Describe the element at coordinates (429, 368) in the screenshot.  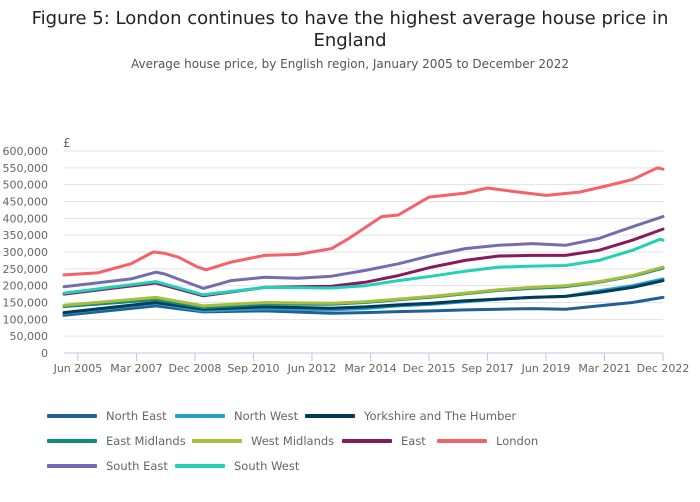
I see `x-tick-label: Dec 2015` at that location.